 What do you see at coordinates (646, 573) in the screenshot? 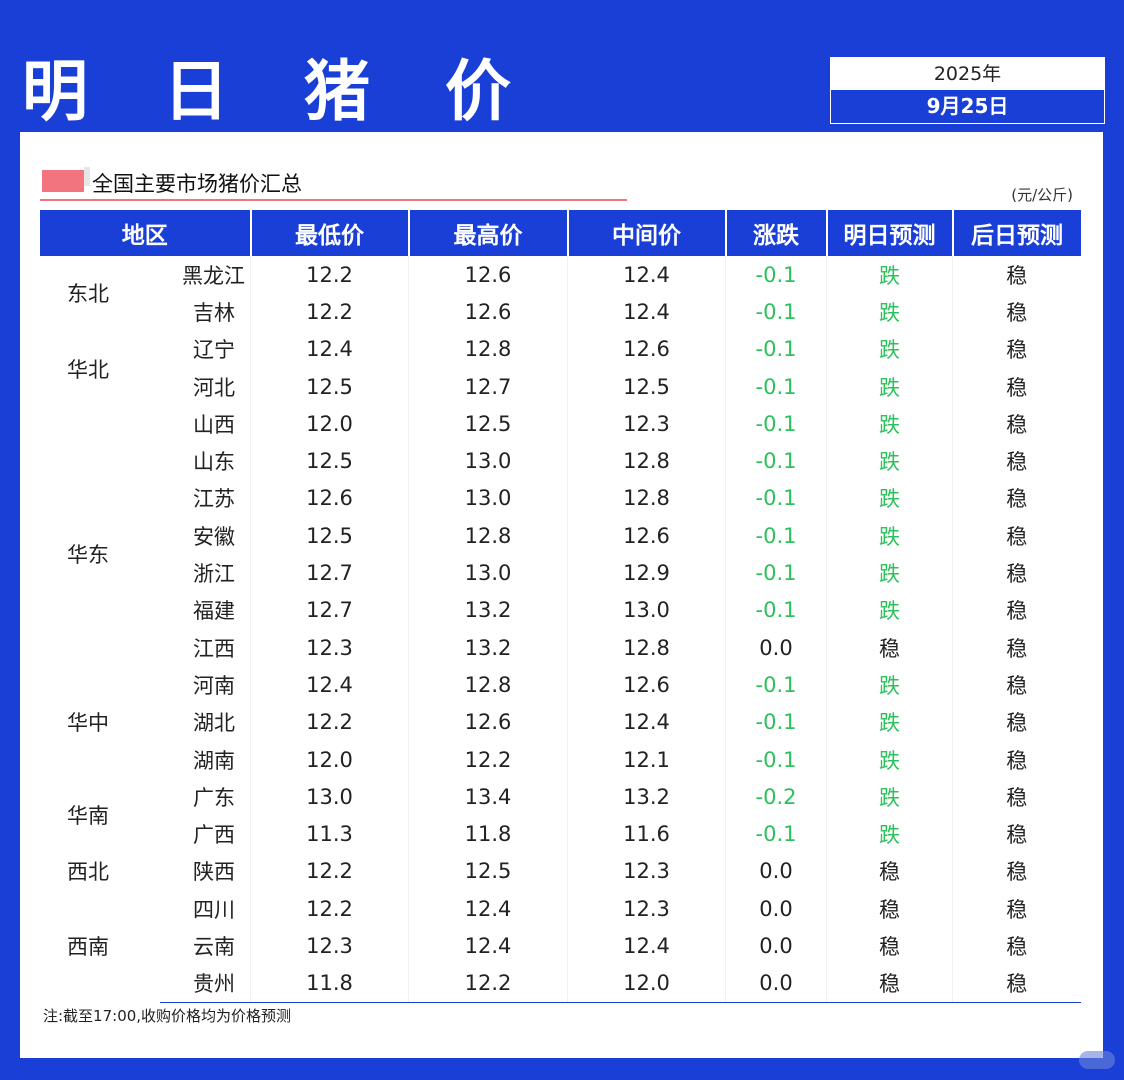
I see `mid-price-cell: 12.9` at bounding box center [646, 573].